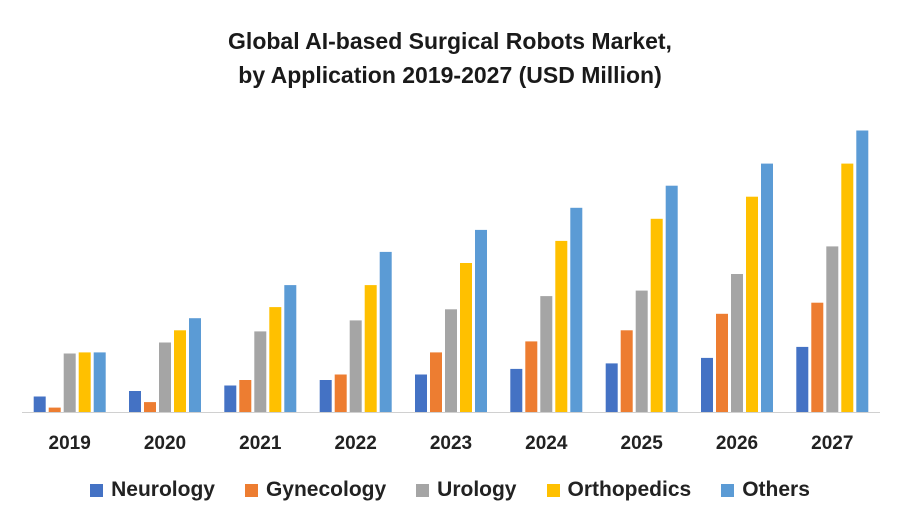  I want to click on legend-item-urology: Urology, so click(466, 490).